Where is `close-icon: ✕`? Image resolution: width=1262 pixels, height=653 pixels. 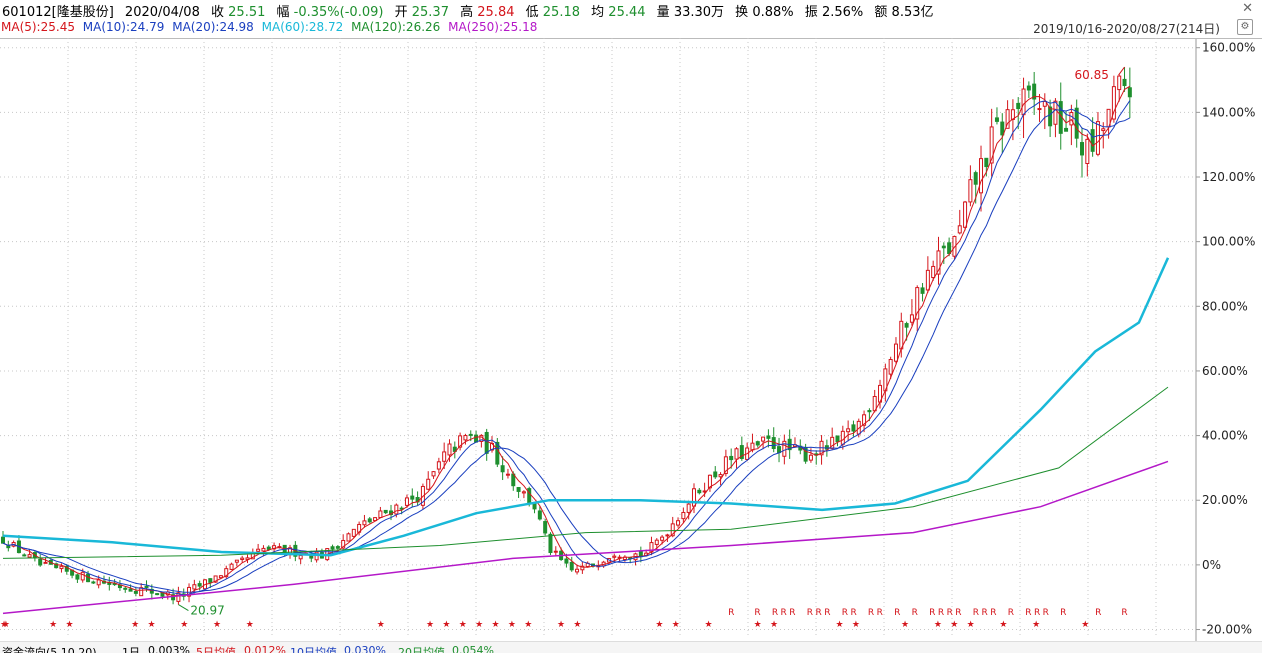
close-icon: ✕ is located at coordinates (1247, 8).